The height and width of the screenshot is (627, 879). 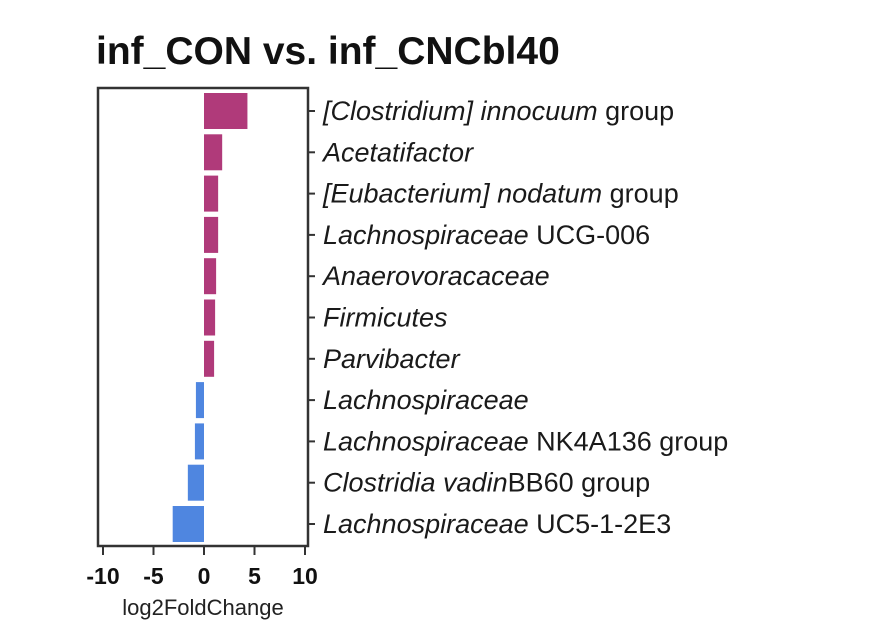 I want to click on category-label-2: Acetatifactor, so click(x=397, y=152).